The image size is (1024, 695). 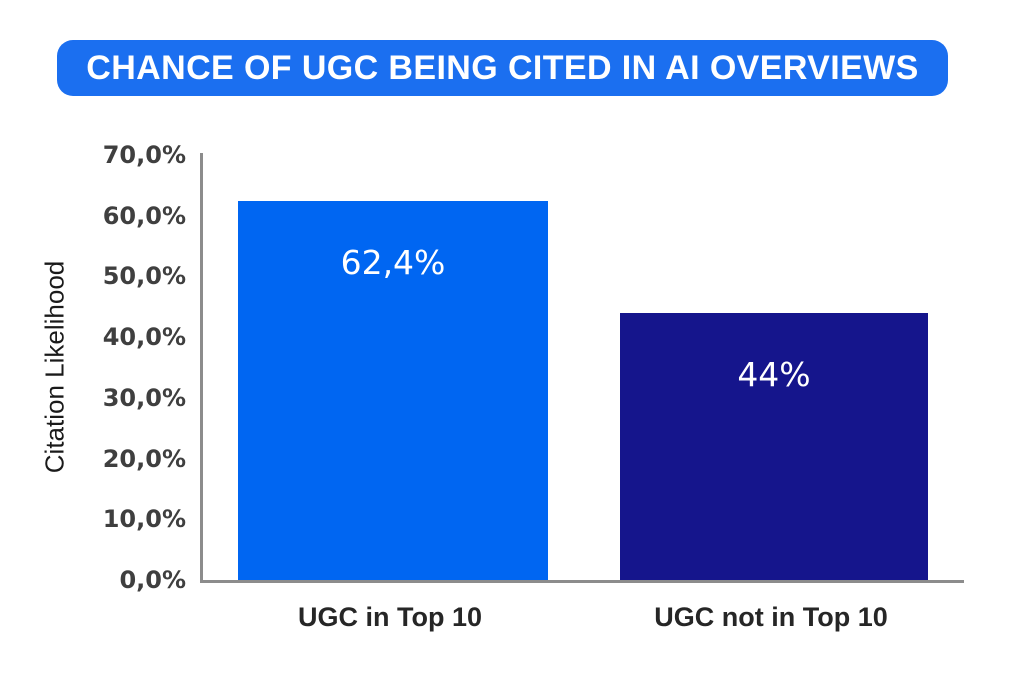 I want to click on x-category-label: UGC in Top 10, so click(x=390, y=617).